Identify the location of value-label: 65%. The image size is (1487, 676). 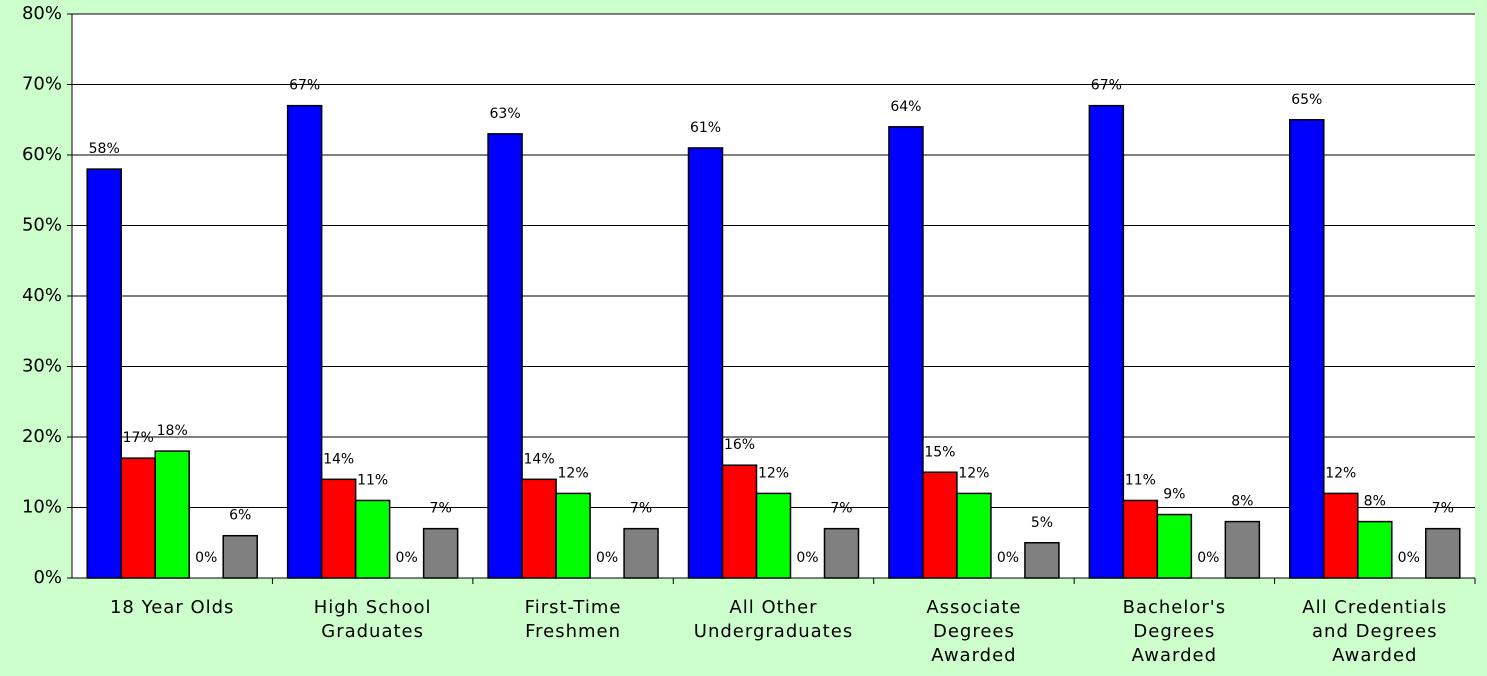
(1306, 100).